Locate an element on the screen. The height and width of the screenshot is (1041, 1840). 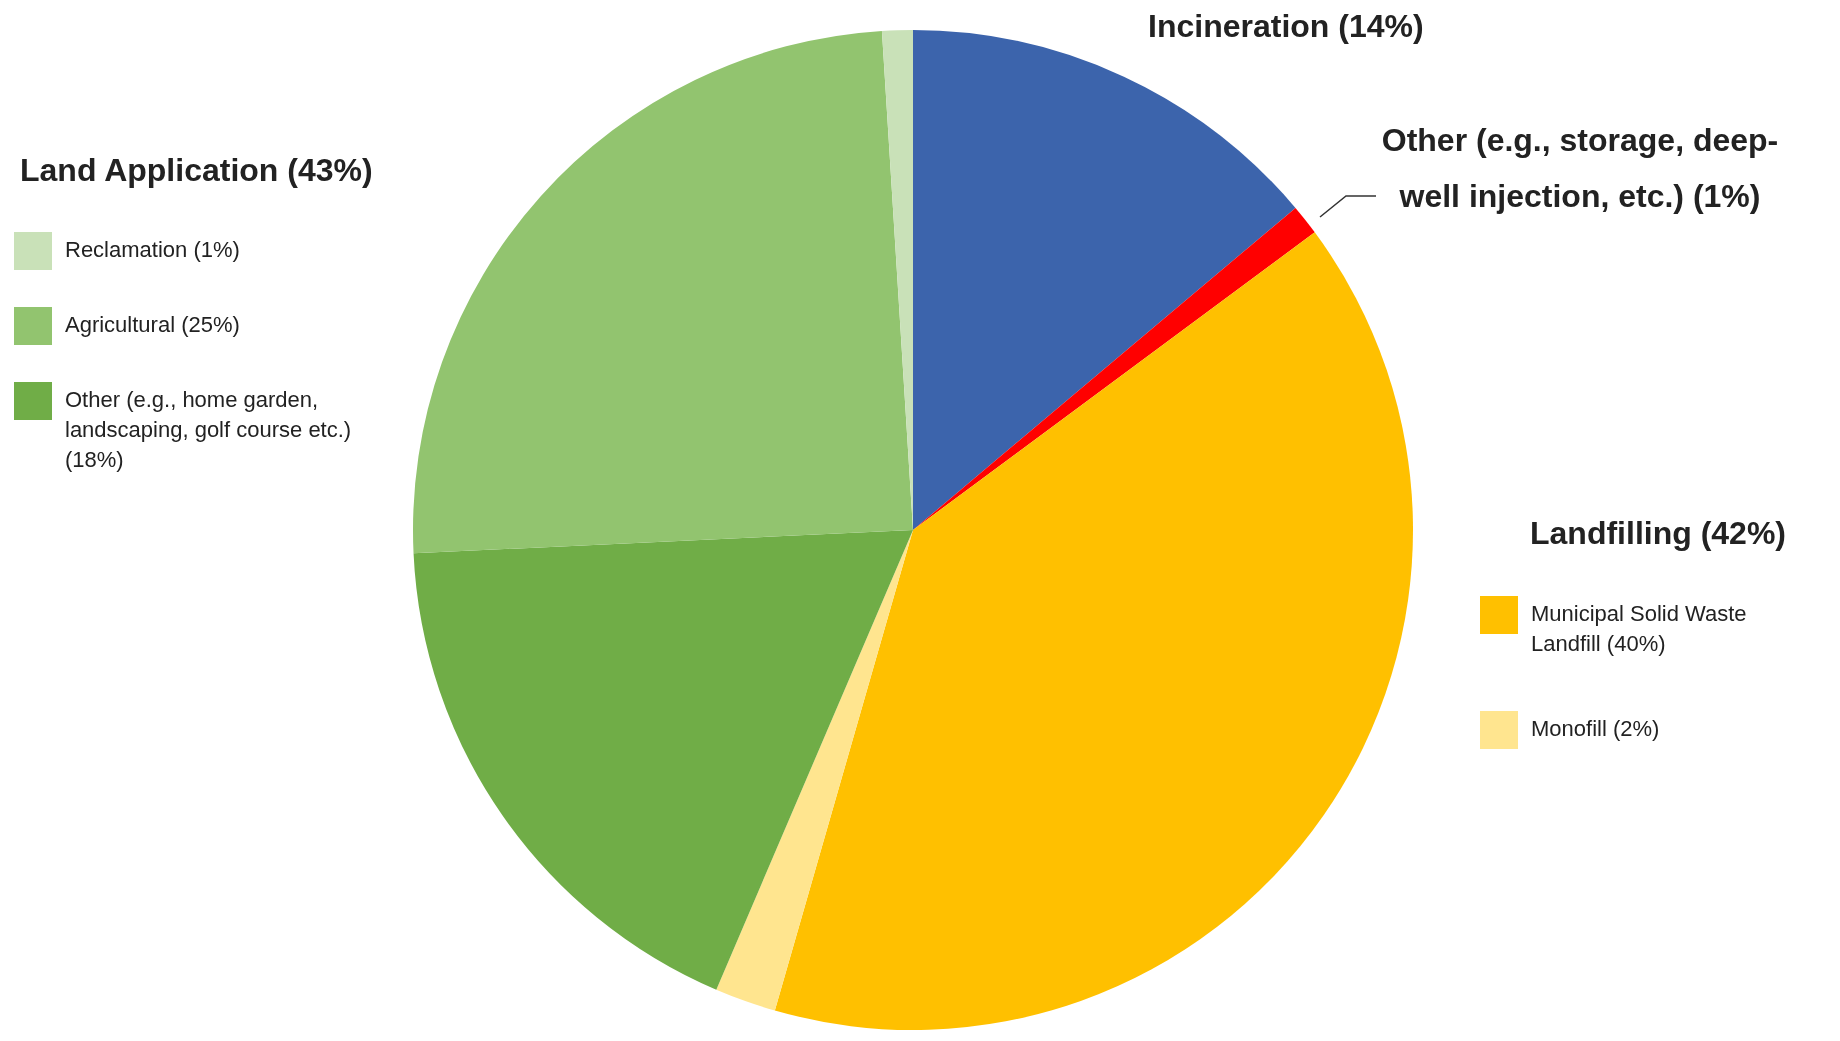
text: Landfilling (42%) is located at coordinates (1658, 533).